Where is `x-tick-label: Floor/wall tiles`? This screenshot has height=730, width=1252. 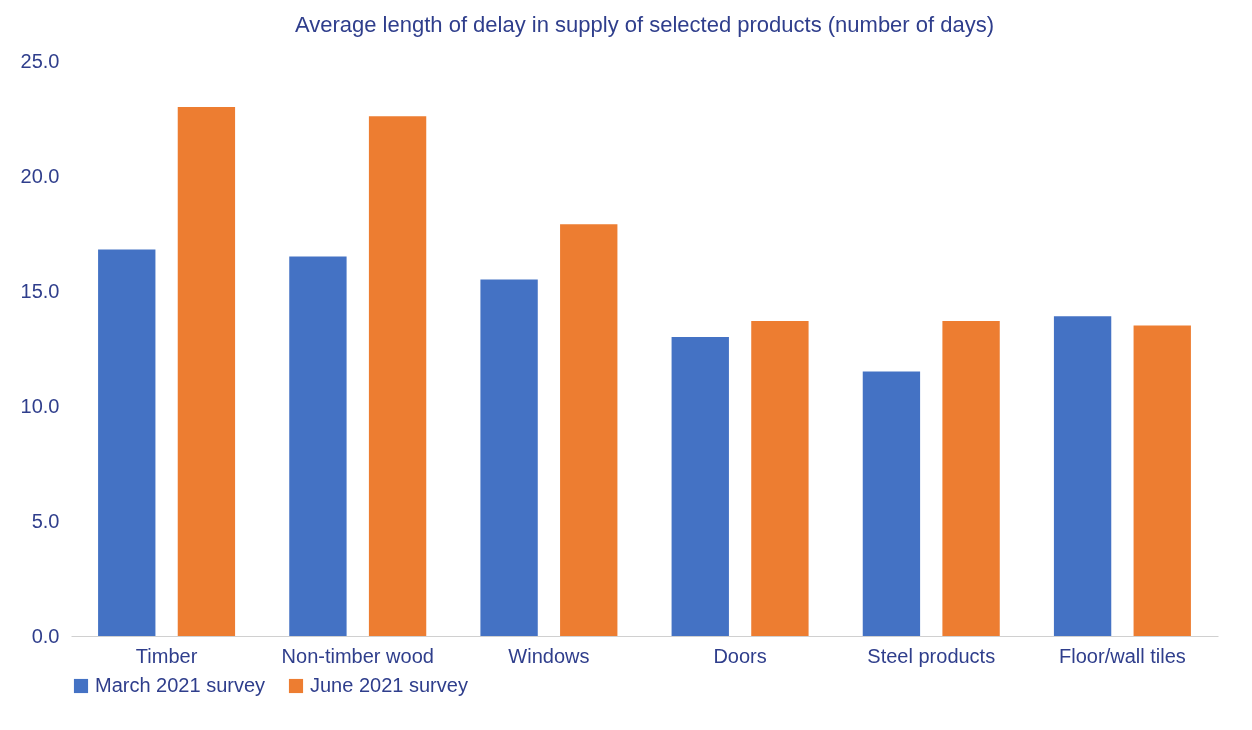 x-tick-label: Floor/wall tiles is located at coordinates (1122, 655).